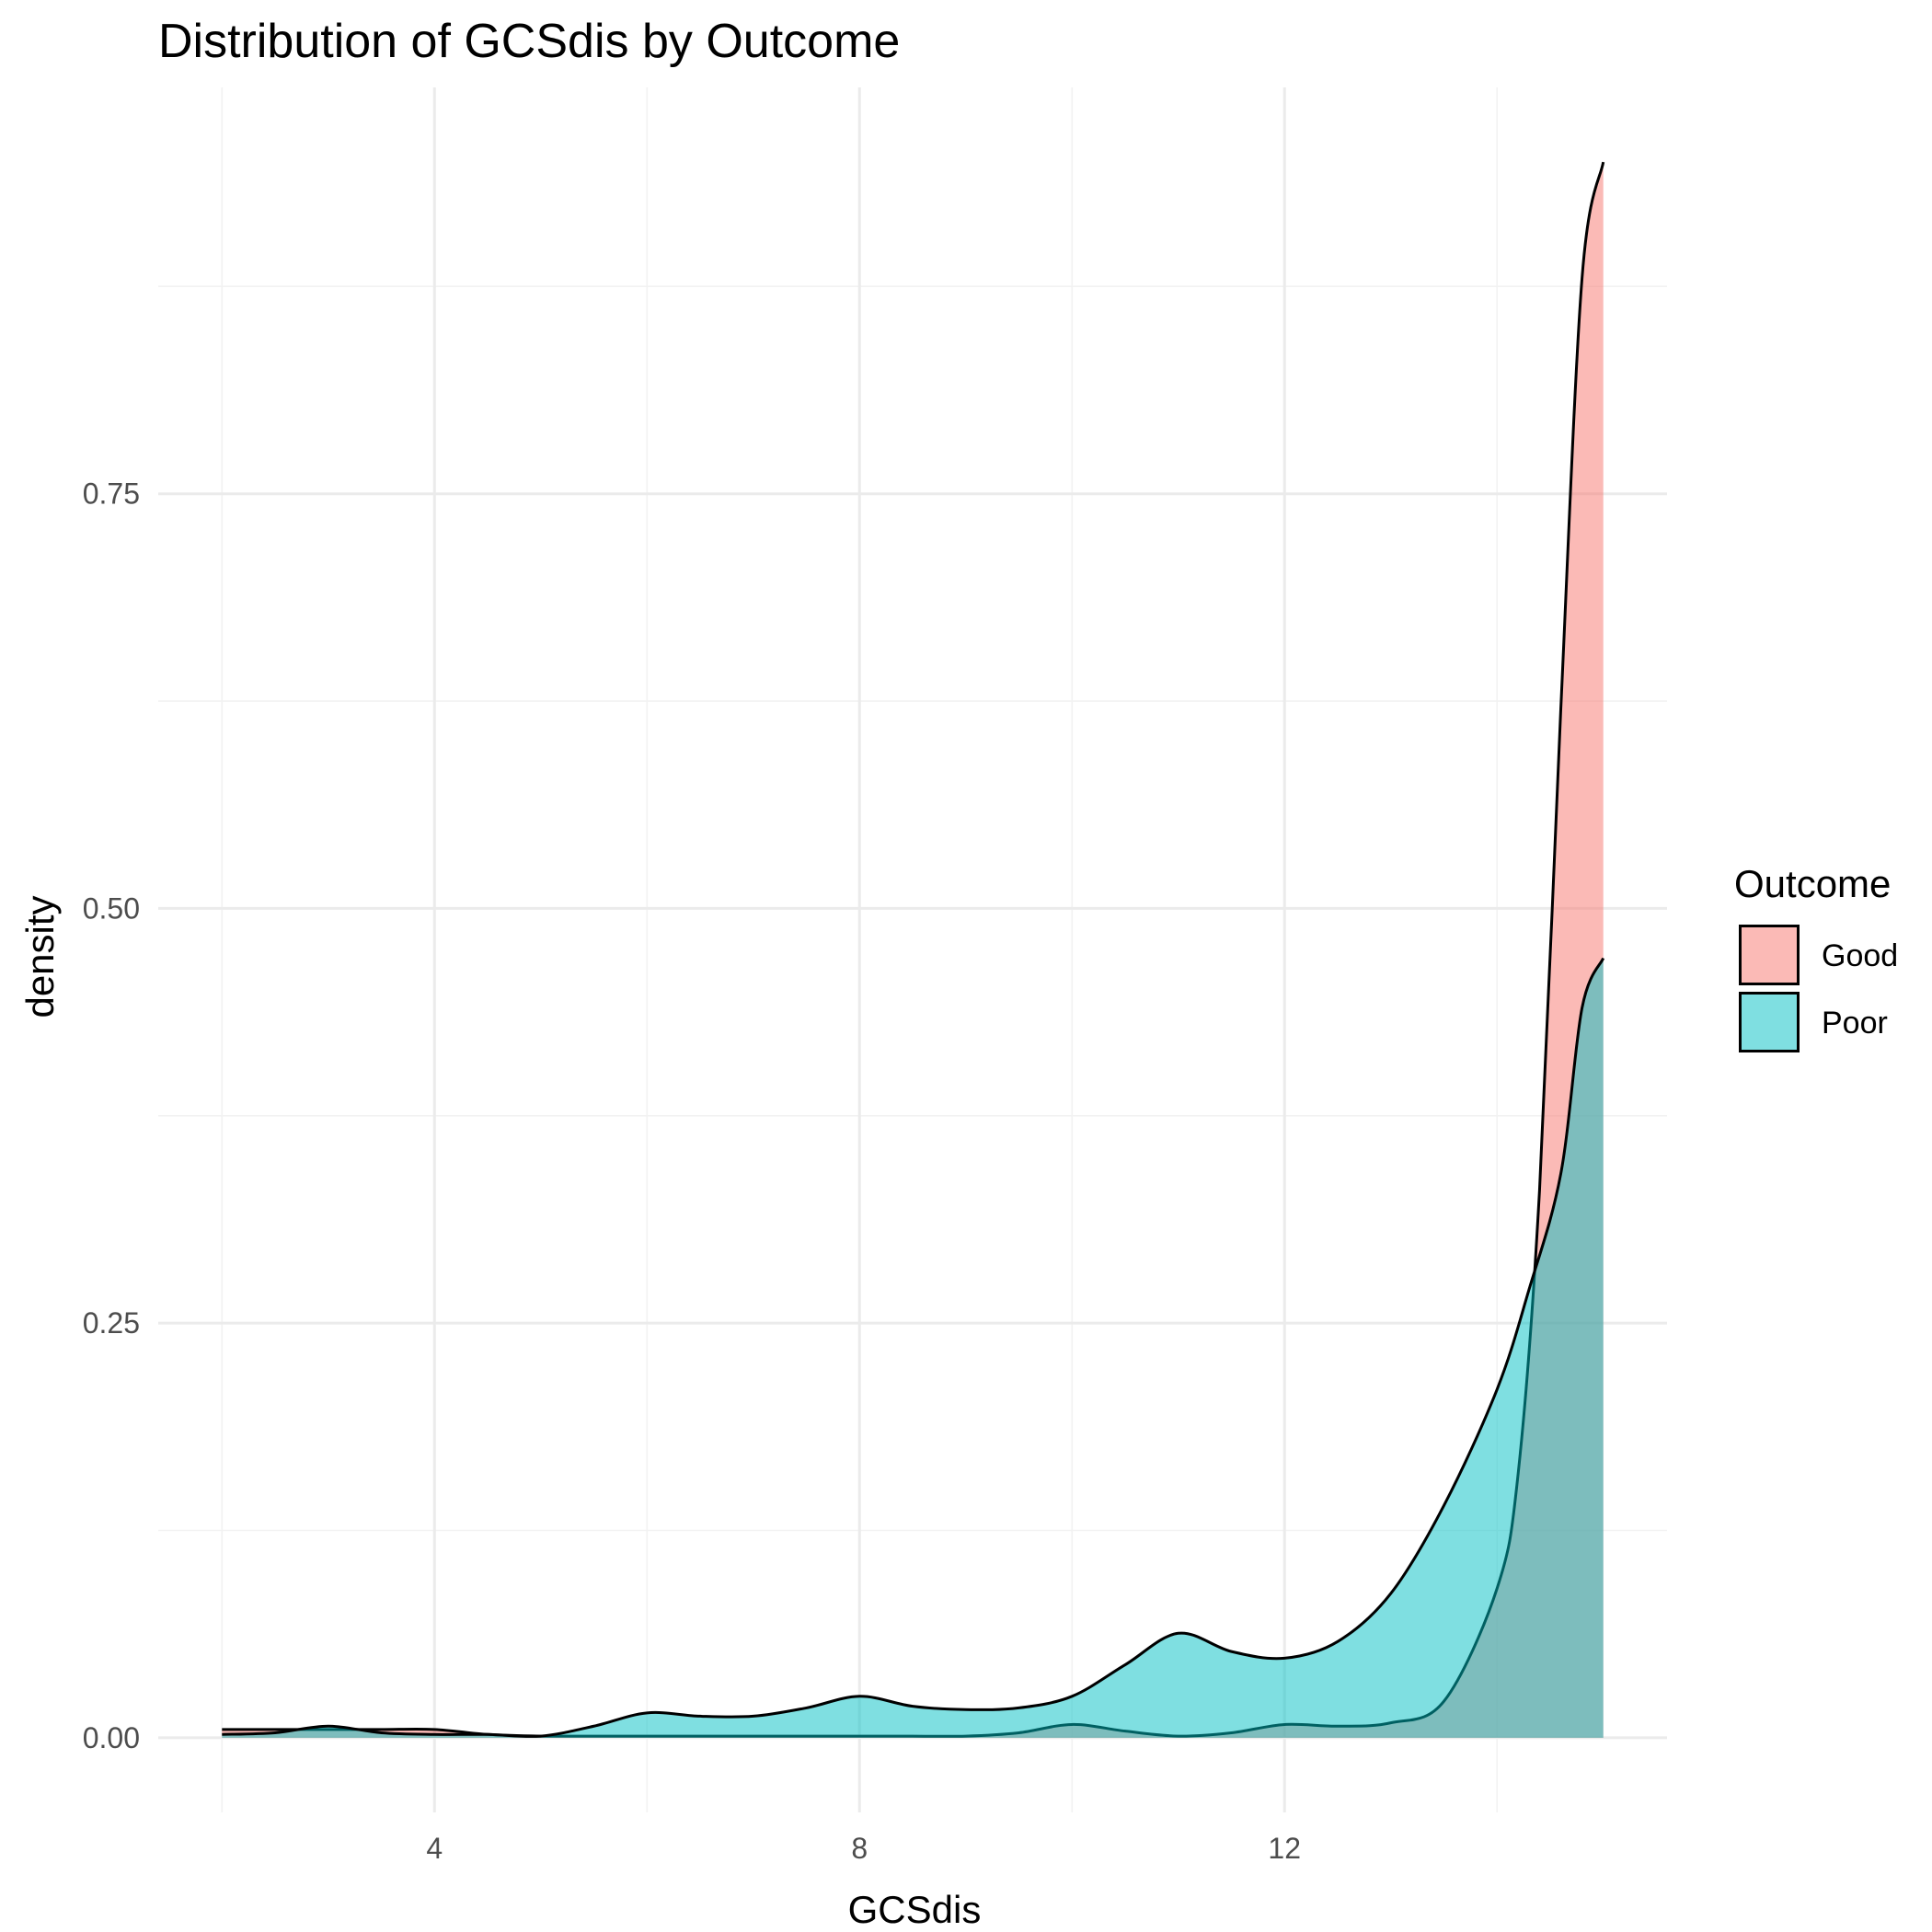 The width and height of the screenshot is (1932, 1932). I want to click on x-tick-label: 4, so click(434, 1848).